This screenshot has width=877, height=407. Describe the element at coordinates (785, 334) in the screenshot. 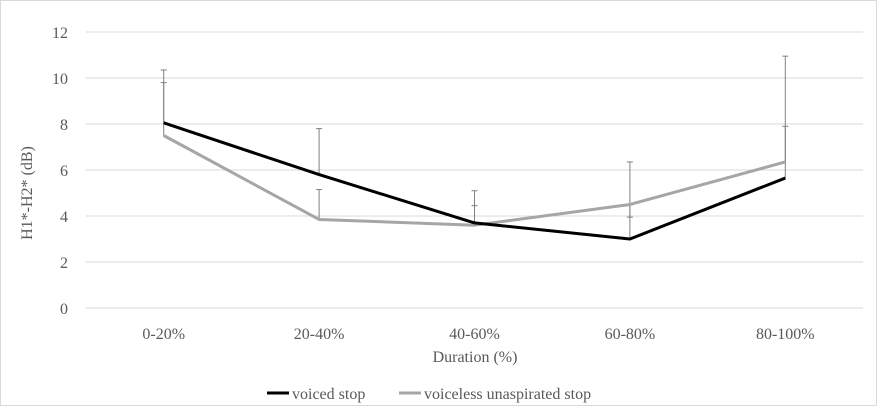

I see `x-tick-label: 80-100%` at that location.